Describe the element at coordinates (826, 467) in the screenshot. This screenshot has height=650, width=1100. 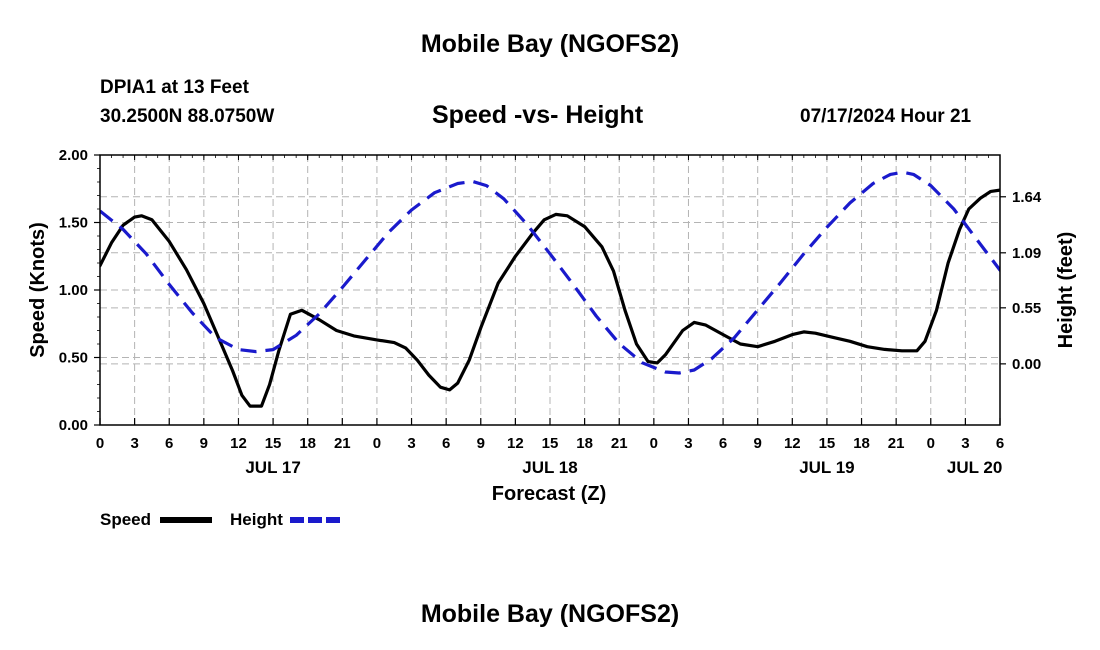
I see `date-label: JUL 19` at that location.